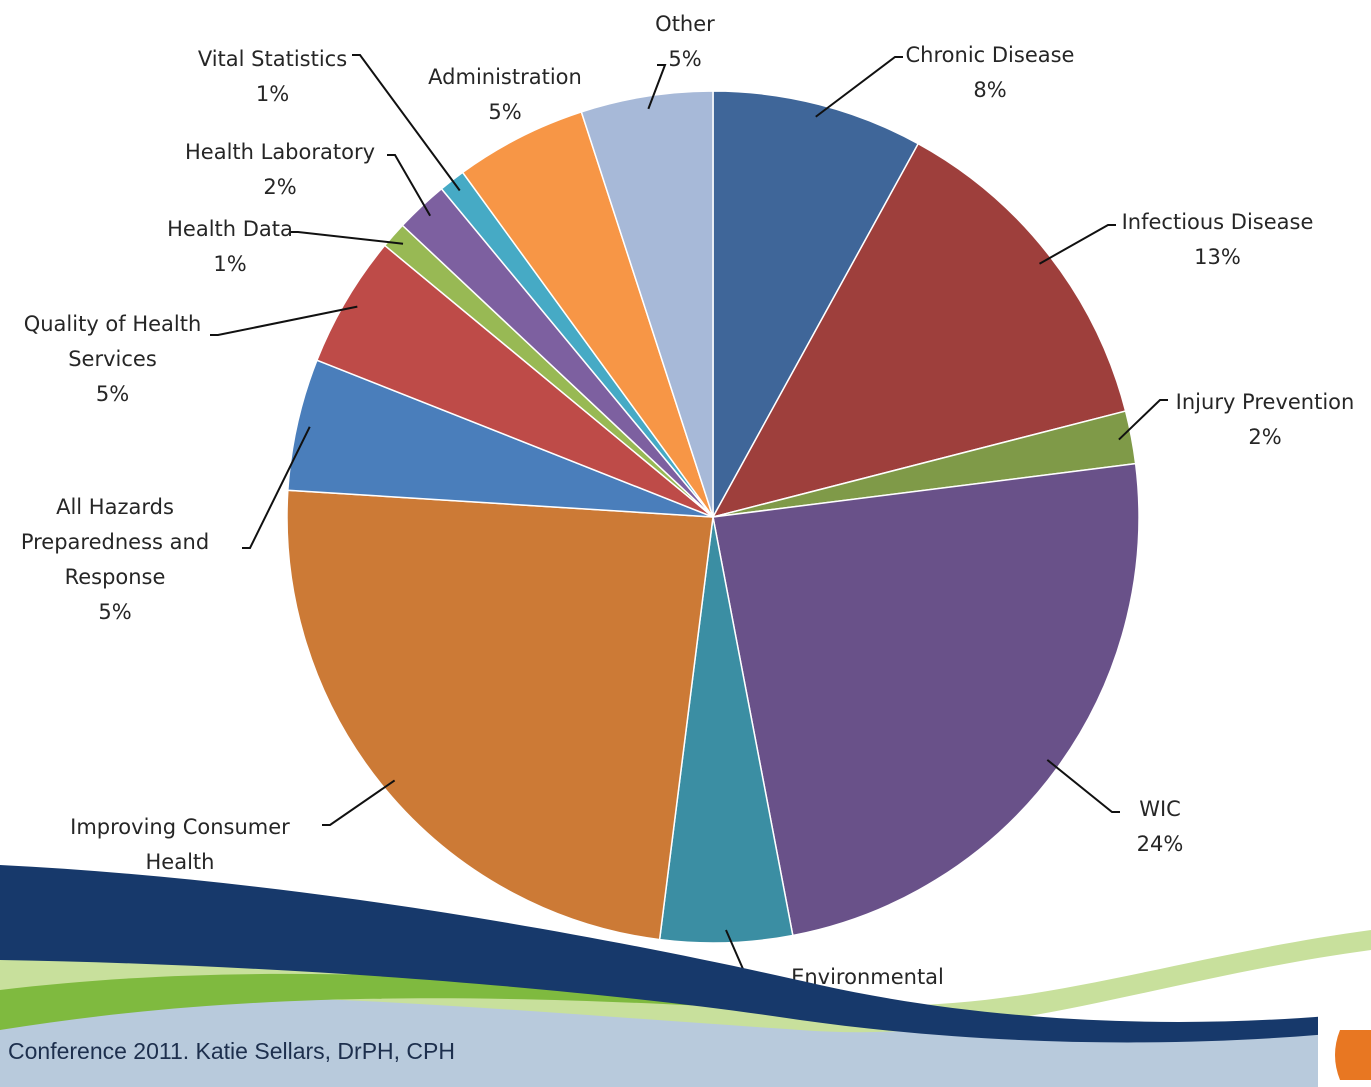  I want to click on category-name: Administration, so click(505, 77).